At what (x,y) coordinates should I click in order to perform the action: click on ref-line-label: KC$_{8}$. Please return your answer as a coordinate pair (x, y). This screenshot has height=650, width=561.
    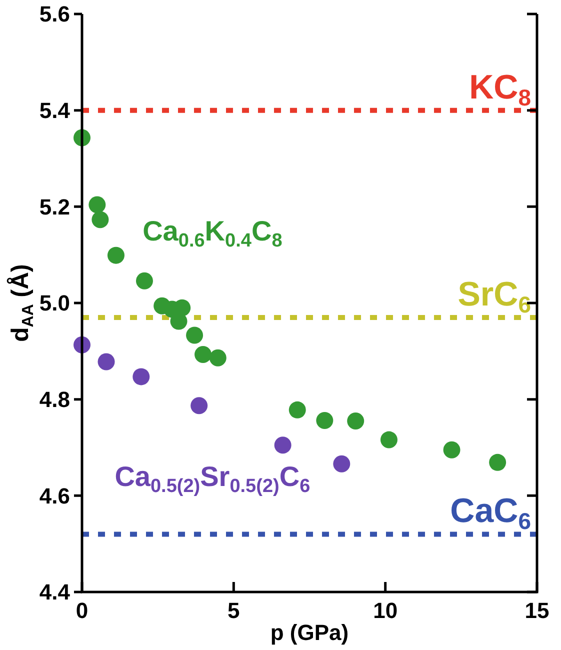
    Looking at the image, I should click on (500, 89).